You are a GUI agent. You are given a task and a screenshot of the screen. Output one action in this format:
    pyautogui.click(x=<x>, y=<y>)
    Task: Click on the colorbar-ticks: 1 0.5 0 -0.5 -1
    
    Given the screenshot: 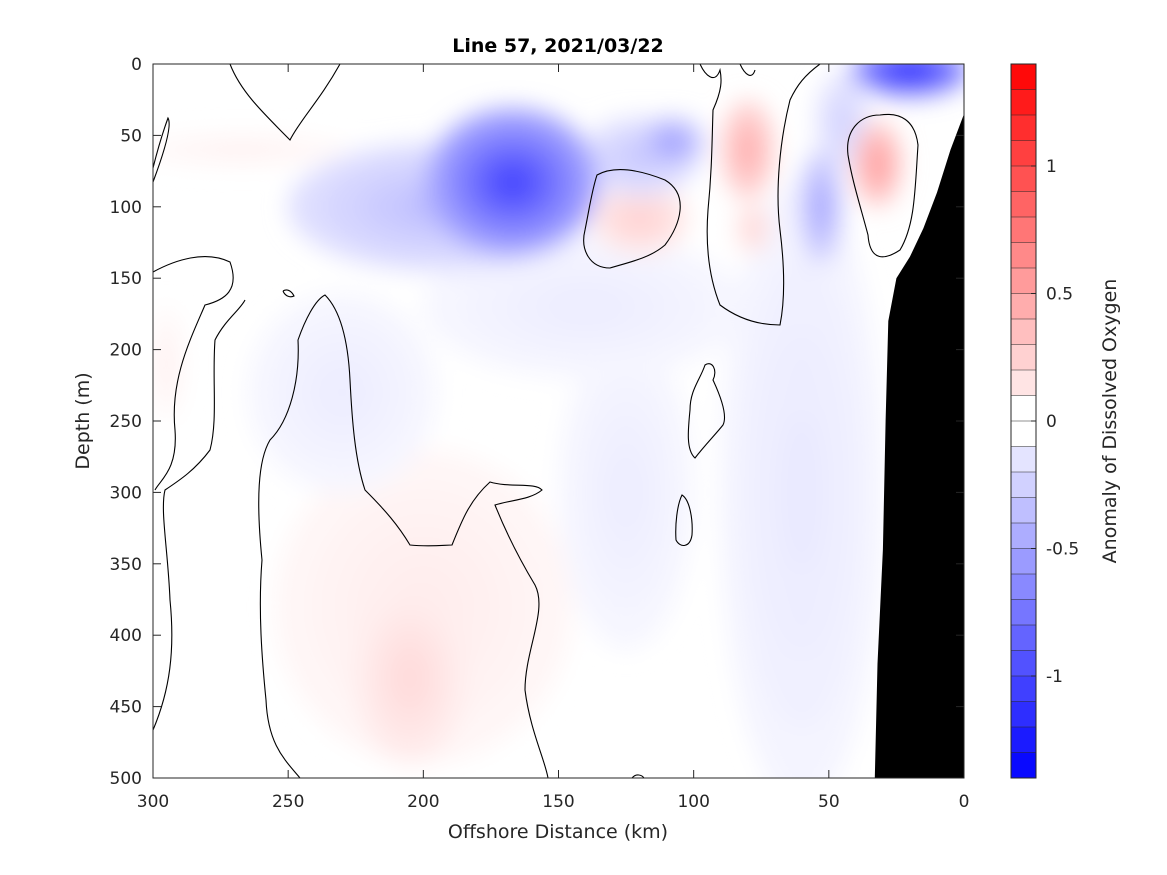 What is the action you would take?
    pyautogui.click(x=1055, y=422)
    